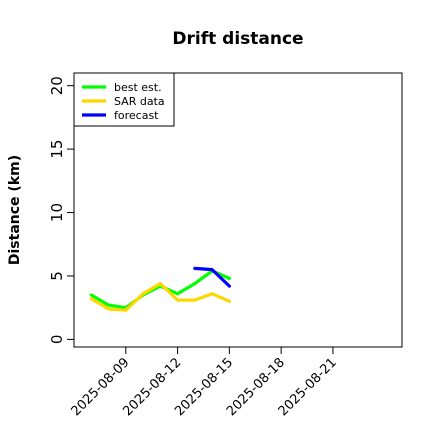  I want to click on y-tick-label: 20, so click(57, 85).